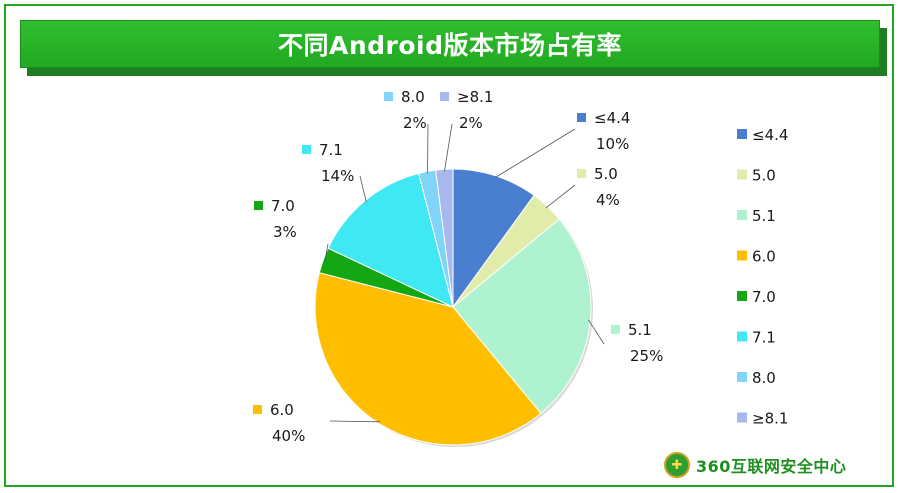  Describe the element at coordinates (337, 176) in the screenshot. I see `slice-percent-label: 14%` at that location.